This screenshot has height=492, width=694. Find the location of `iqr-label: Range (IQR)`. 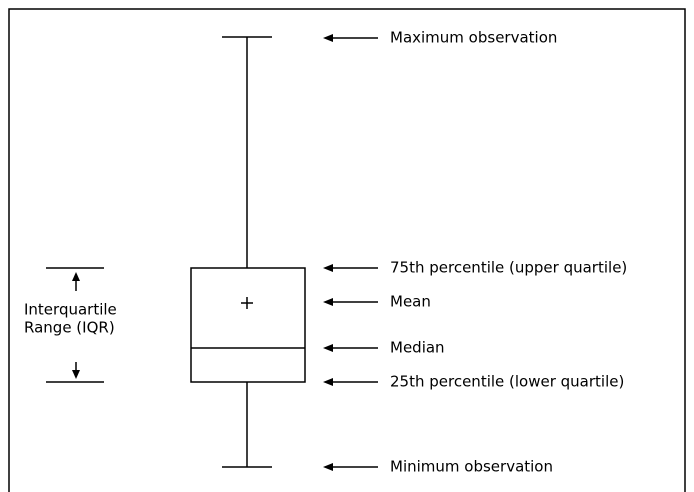

iqr-label: Range (IQR) is located at coordinates (69, 328).